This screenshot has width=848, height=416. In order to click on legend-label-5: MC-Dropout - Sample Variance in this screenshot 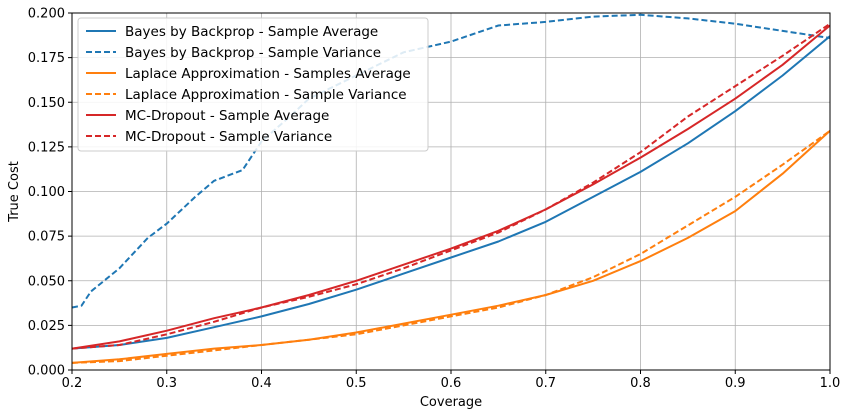, I will do `click(228, 137)`.